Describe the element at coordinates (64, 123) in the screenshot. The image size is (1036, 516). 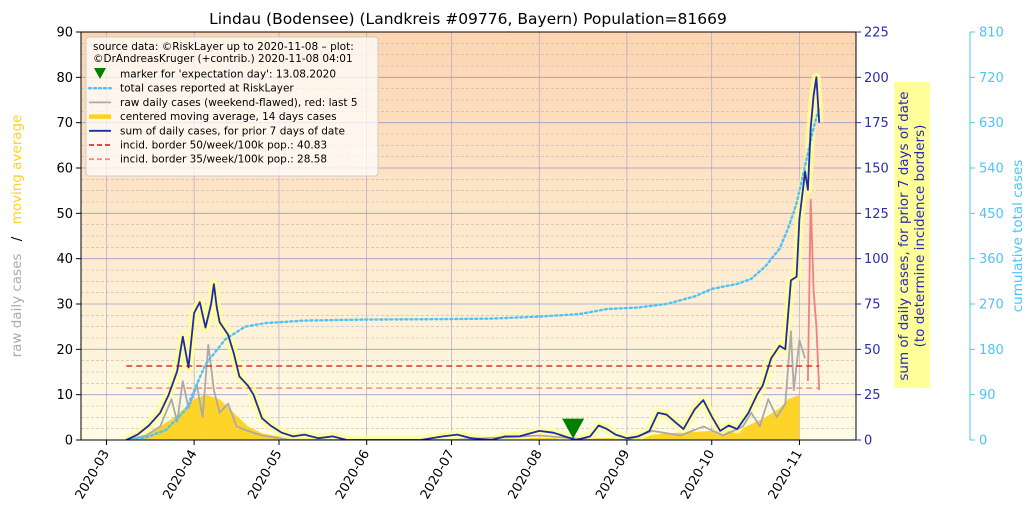
I see `left-axis-tick-label: 70` at that location.